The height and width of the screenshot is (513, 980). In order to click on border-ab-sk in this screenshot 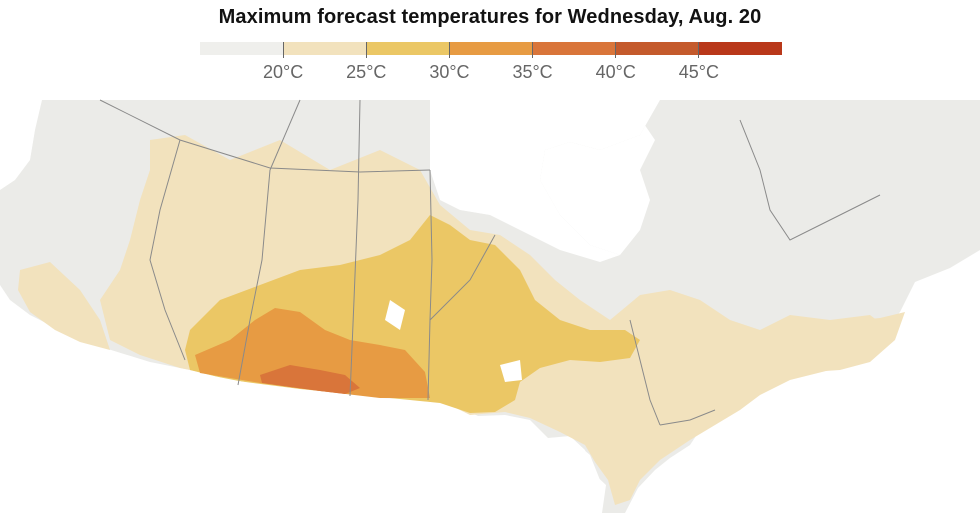, I will do `click(254, 277)`.